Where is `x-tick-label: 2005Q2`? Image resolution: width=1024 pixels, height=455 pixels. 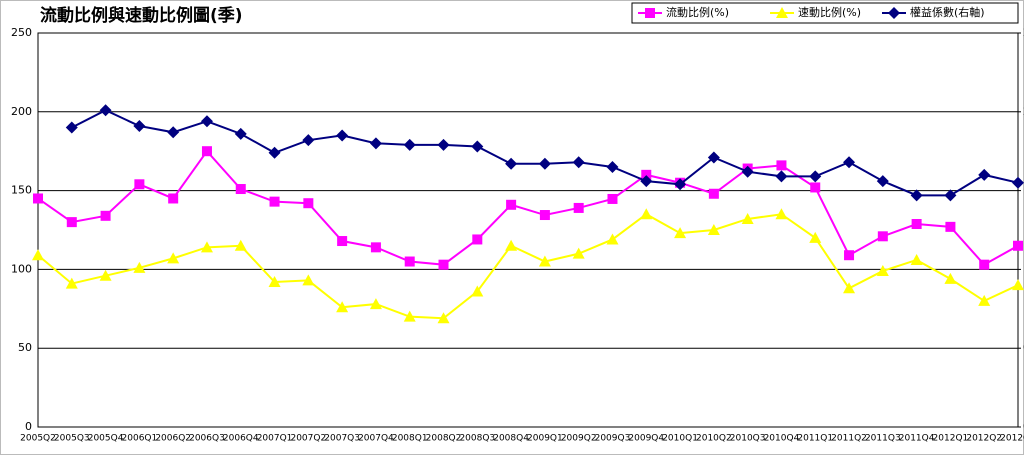 x-tick-label: 2005Q2 is located at coordinates (38, 439).